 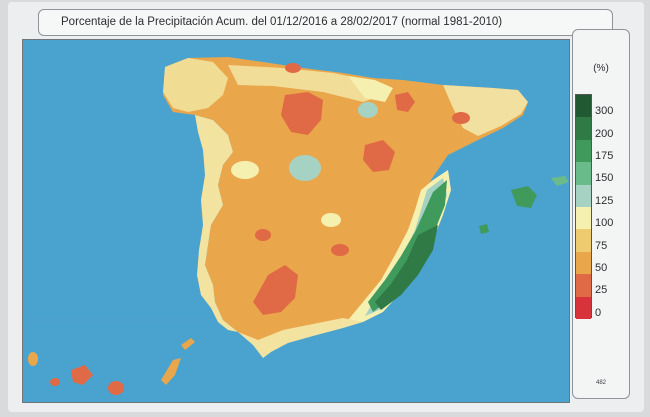 I want to click on aragon, so click(x=302, y=113).